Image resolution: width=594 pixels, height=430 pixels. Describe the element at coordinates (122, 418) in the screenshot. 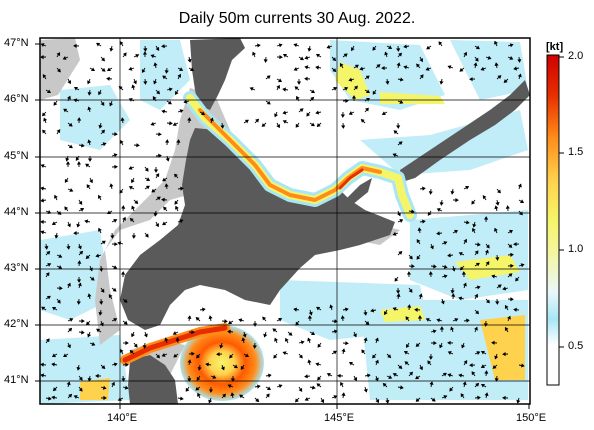

I see `lon-label-140: 140°E` at that location.